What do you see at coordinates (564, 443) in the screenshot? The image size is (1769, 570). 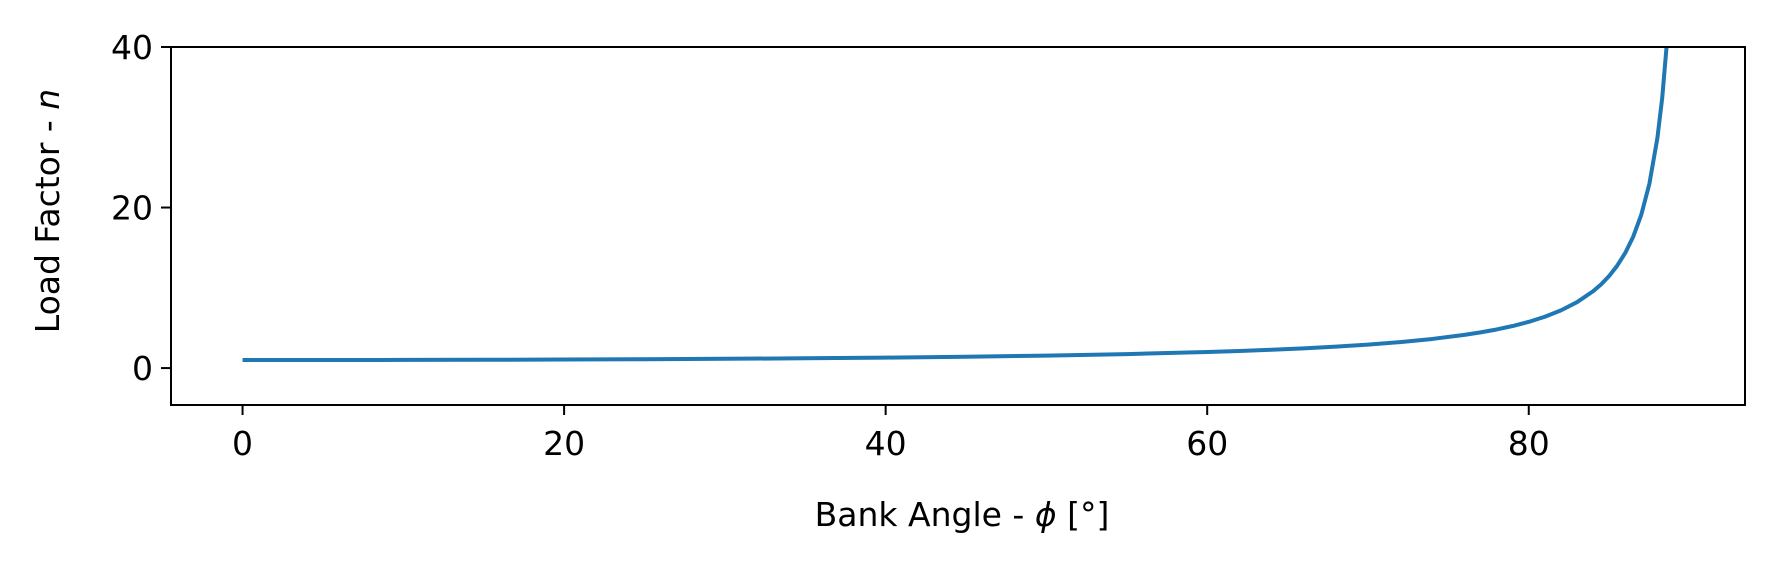 I see `x-tick-label: 20` at bounding box center [564, 443].